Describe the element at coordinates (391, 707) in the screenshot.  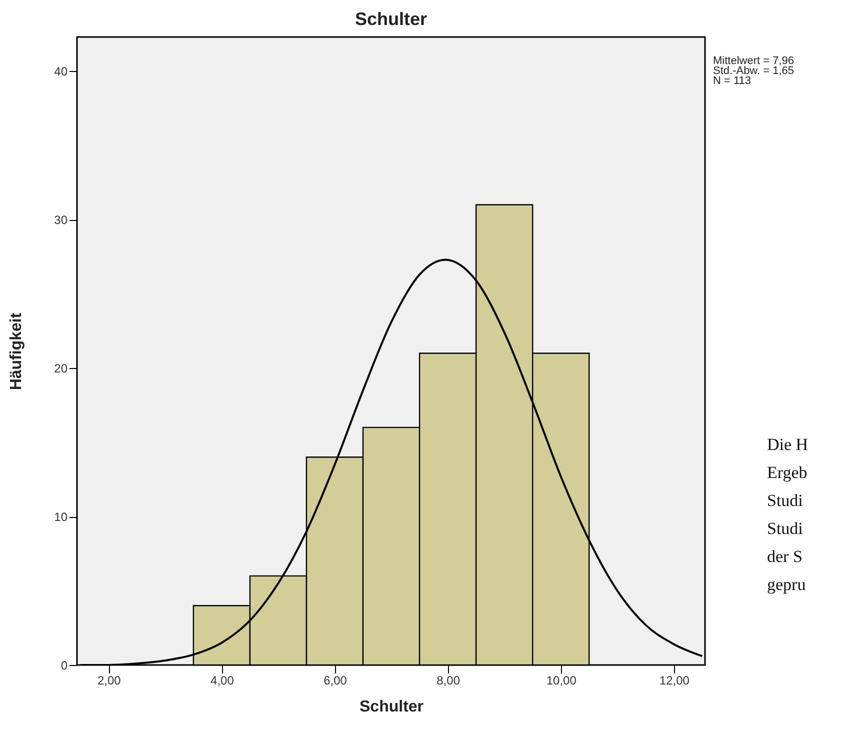
I see `x-axis-title: Schulter` at that location.